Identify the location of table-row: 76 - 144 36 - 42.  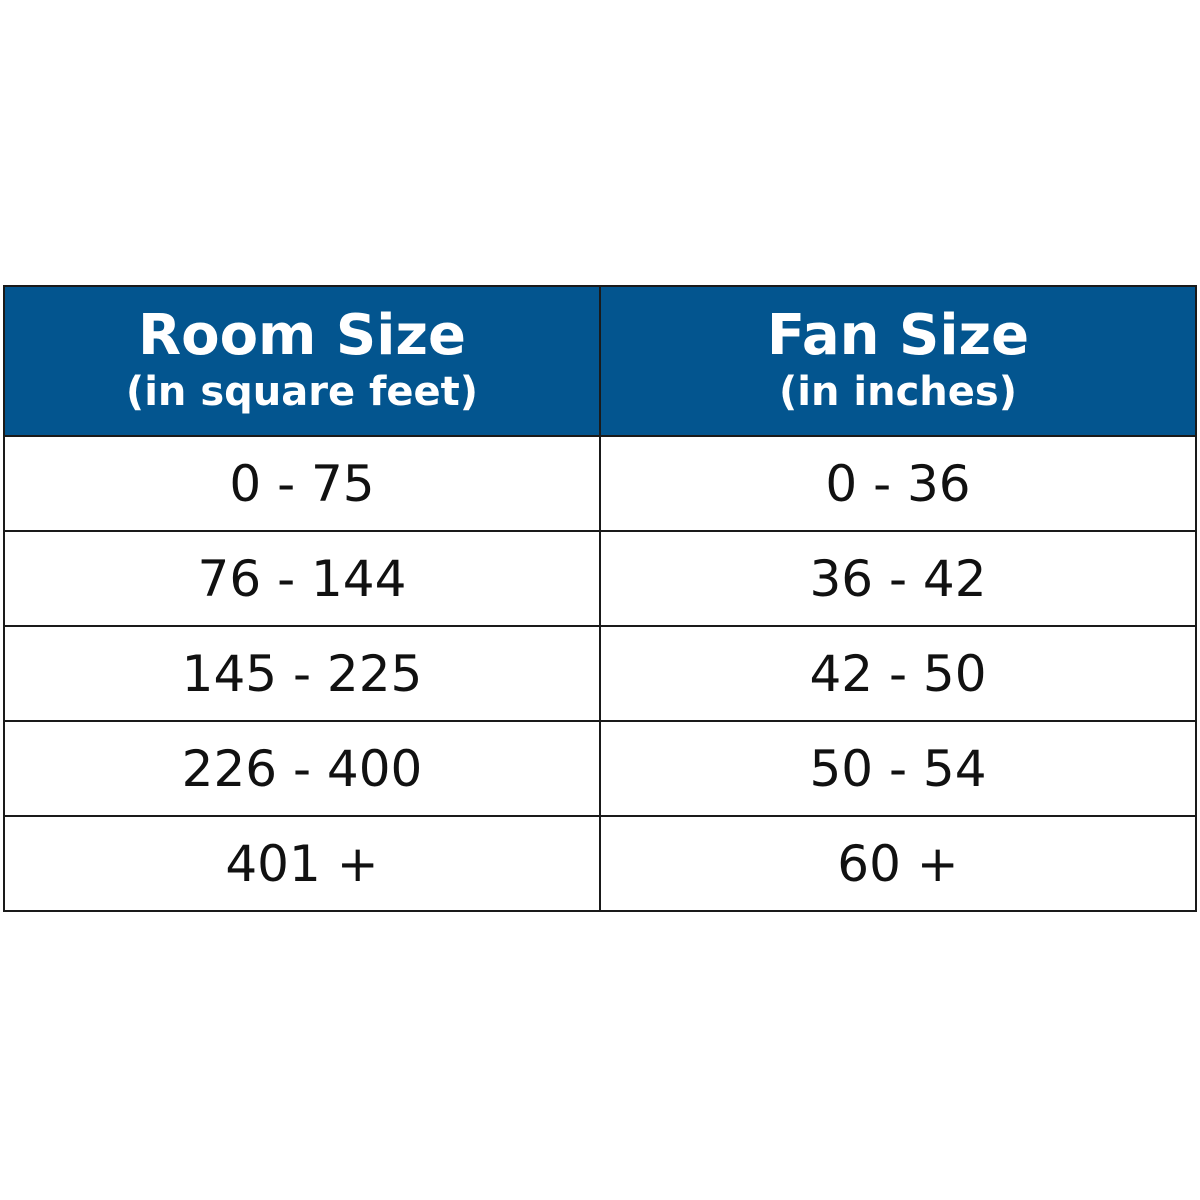
(600, 578).